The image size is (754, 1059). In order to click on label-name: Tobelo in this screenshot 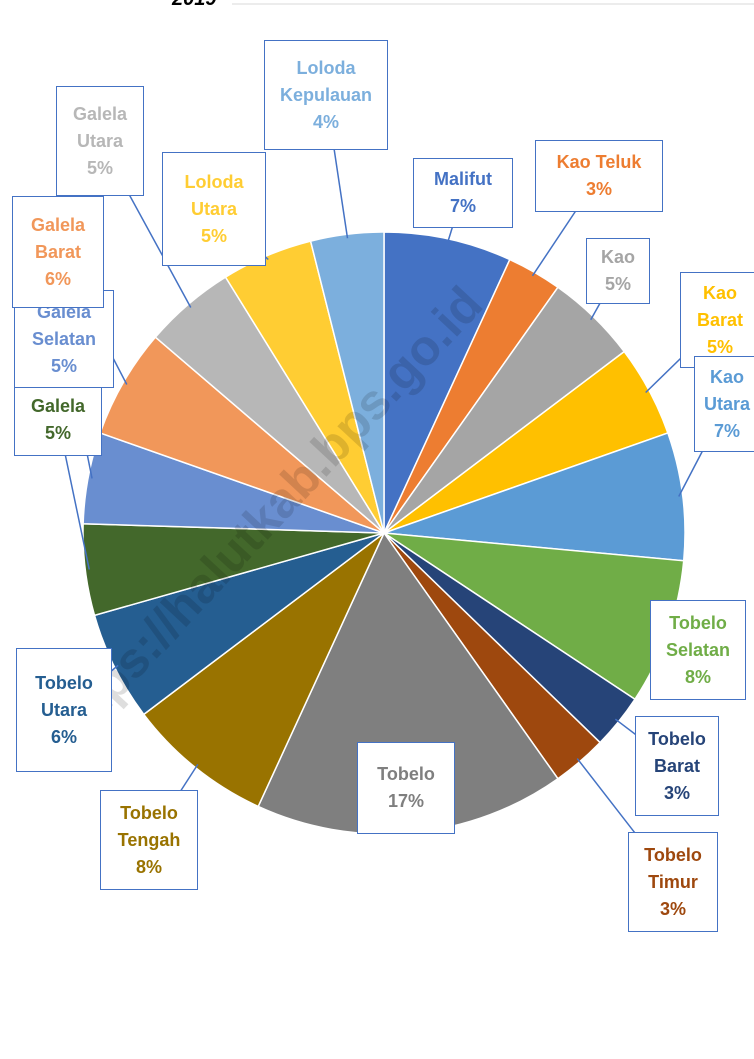, I will do `click(406, 774)`.